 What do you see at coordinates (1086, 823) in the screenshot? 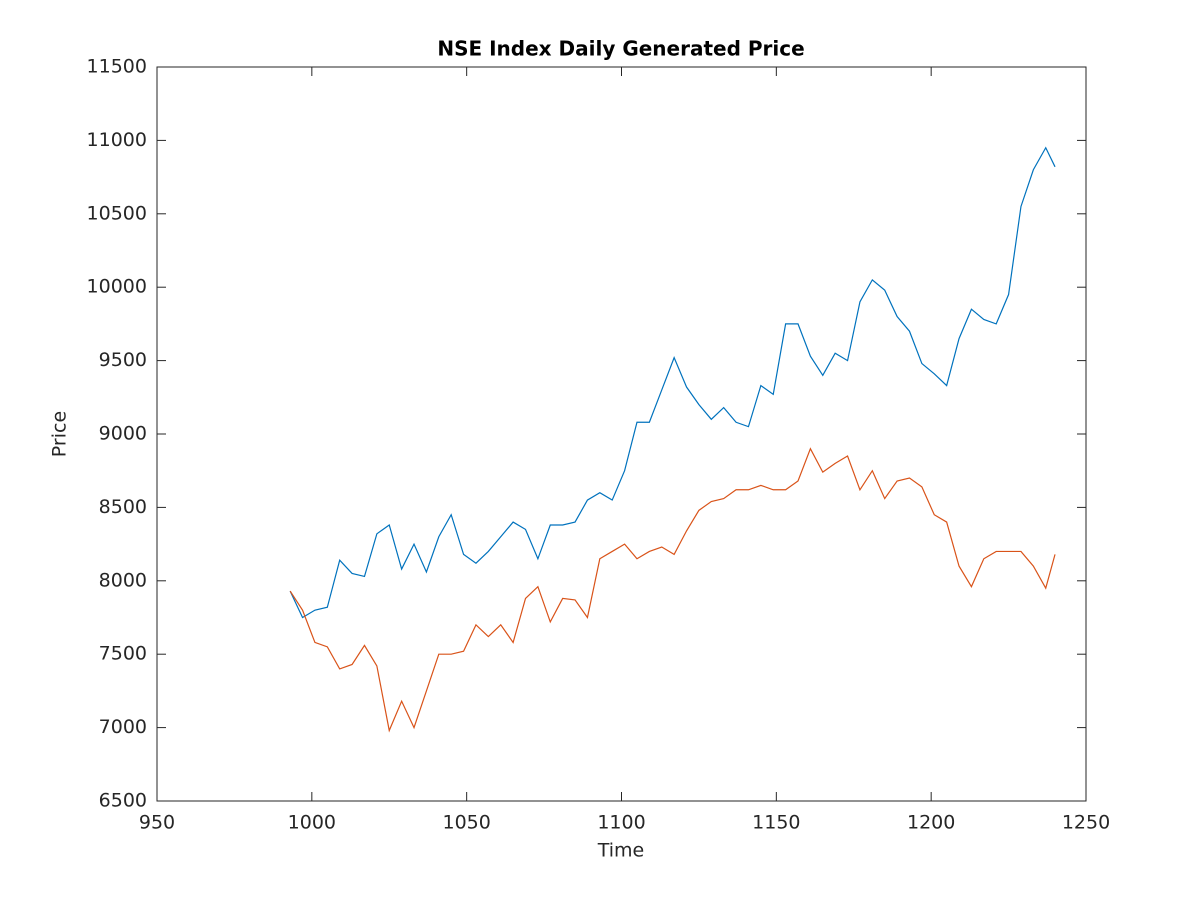
I see `x-tick-label: 1250` at bounding box center [1086, 823].